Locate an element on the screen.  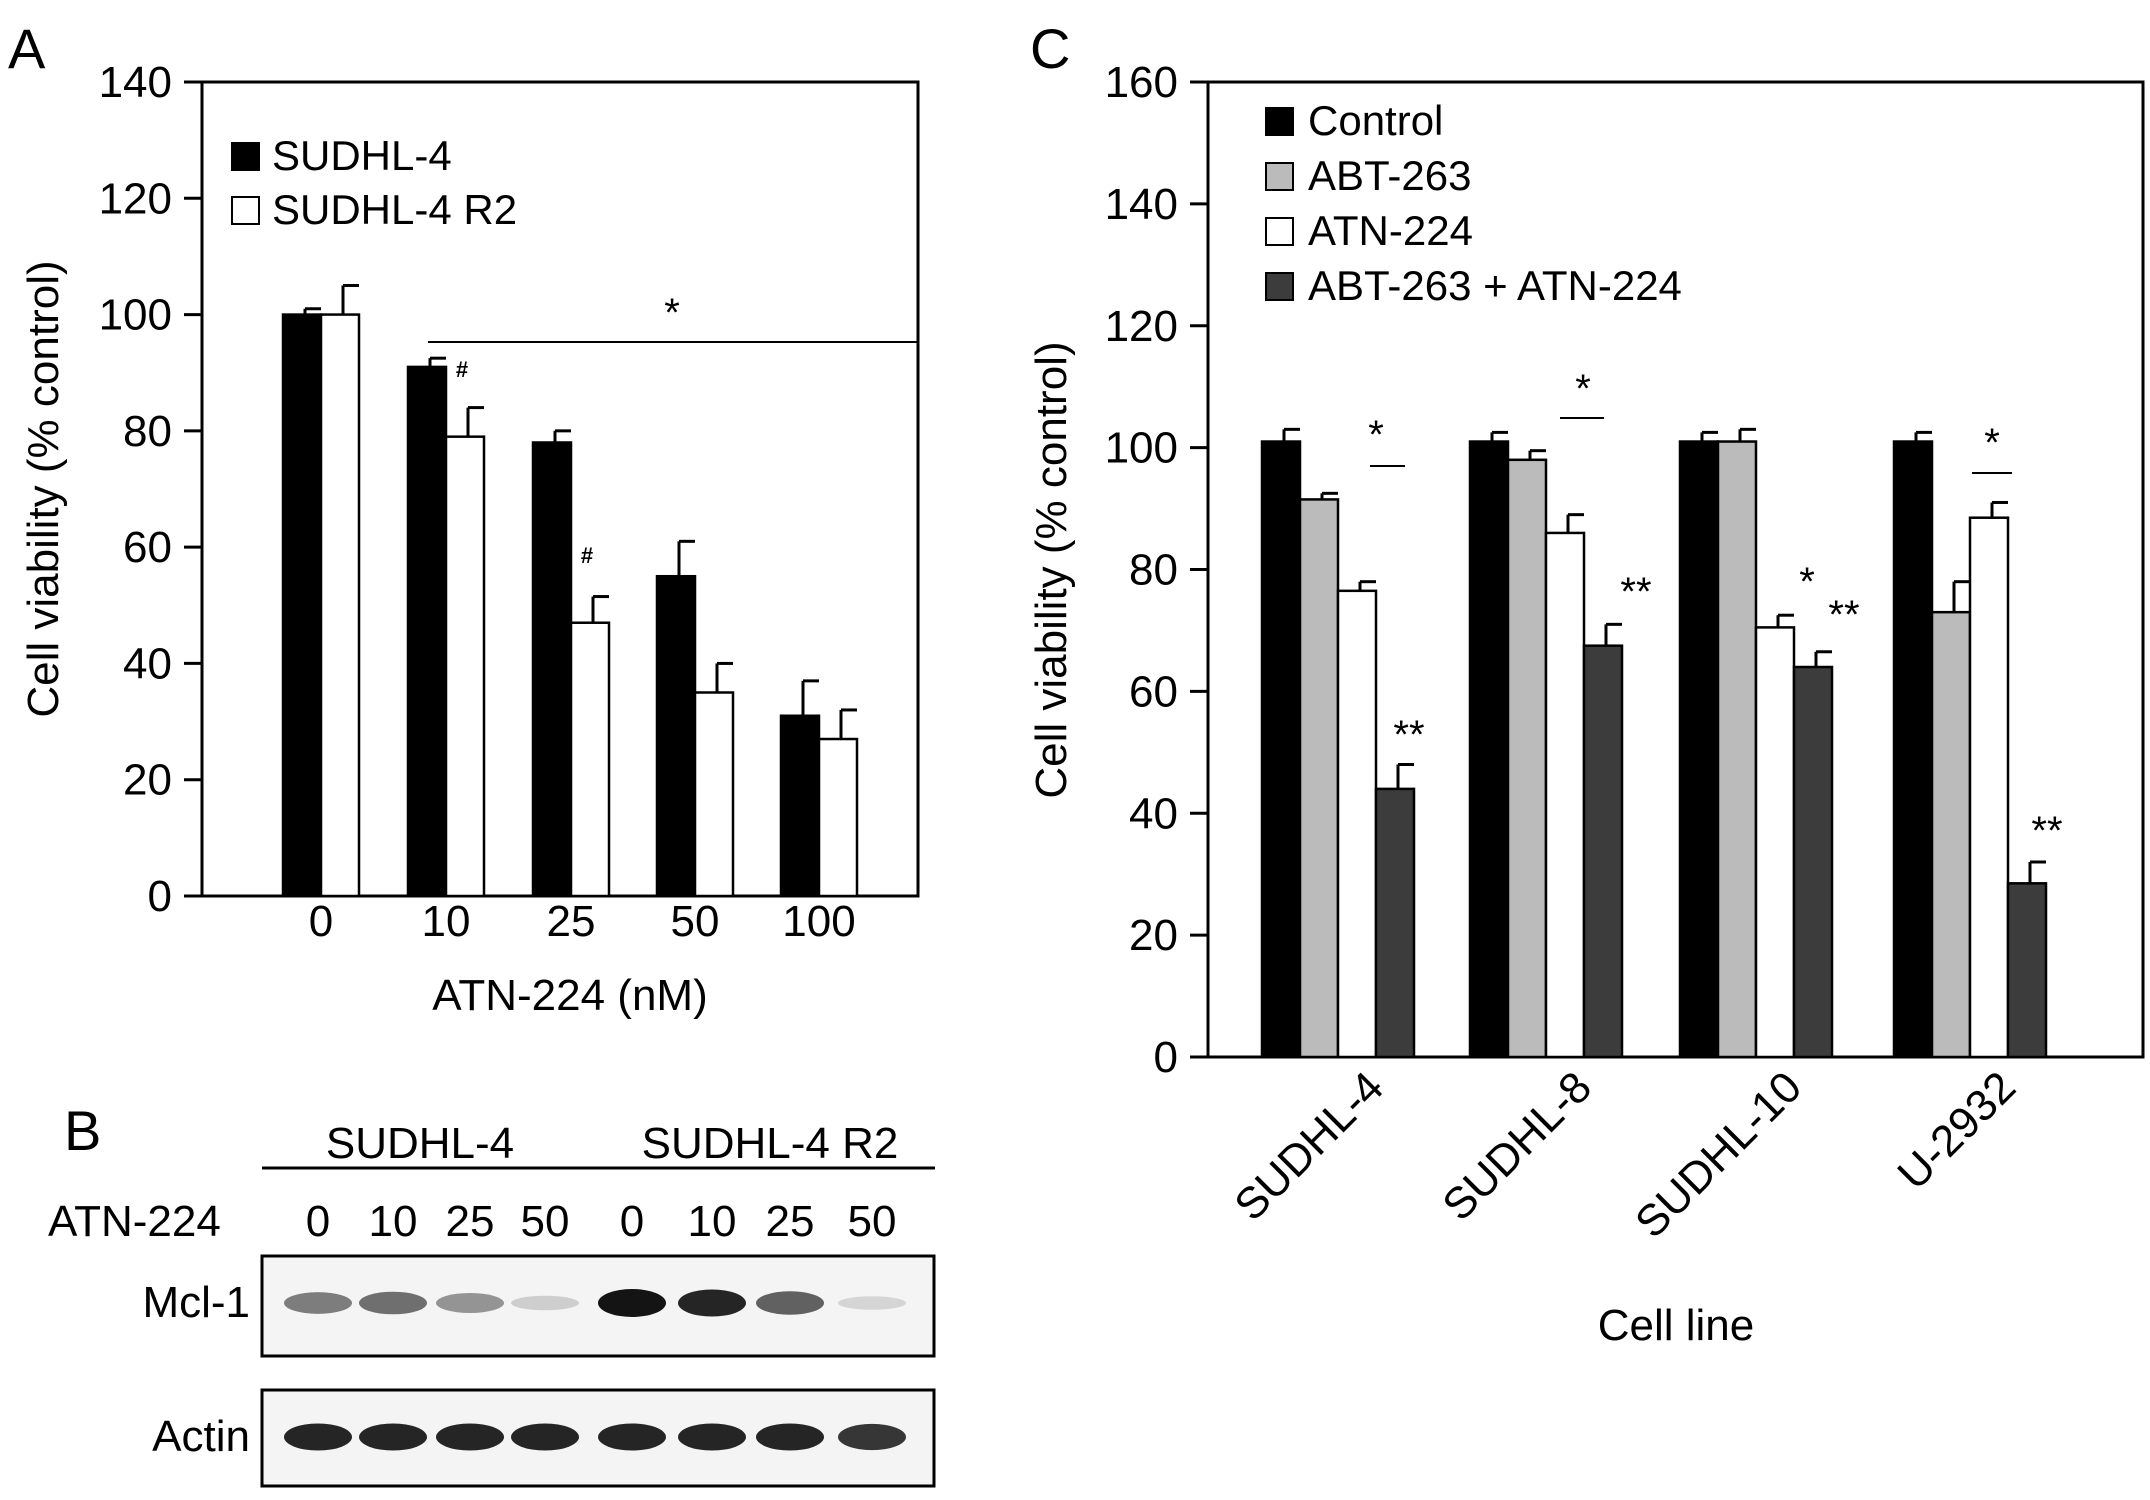
panel-a-bars is located at coordinates (570, 591).